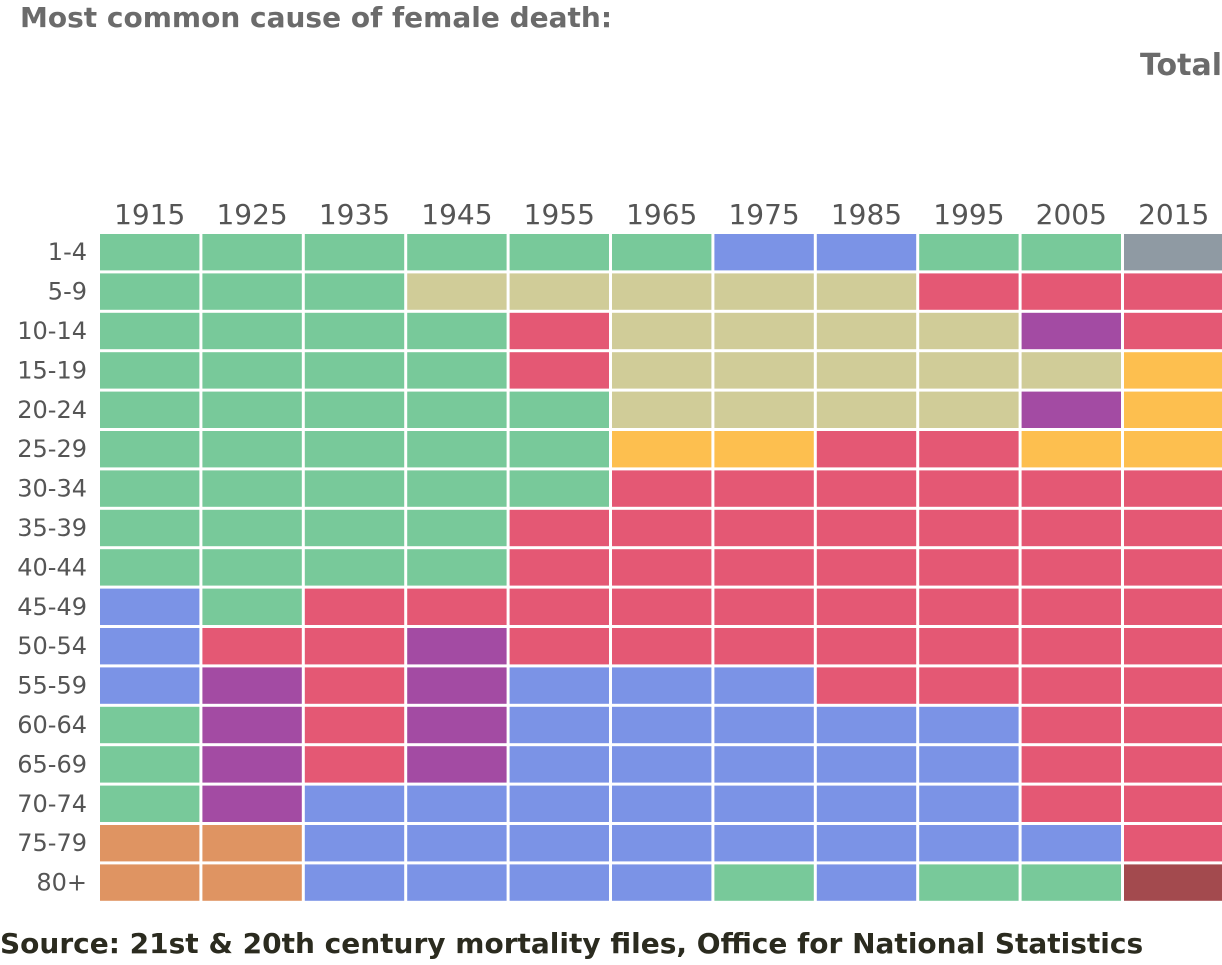 The image size is (1222, 965). I want to click on column-label-1935: 1935, so click(354, 214).